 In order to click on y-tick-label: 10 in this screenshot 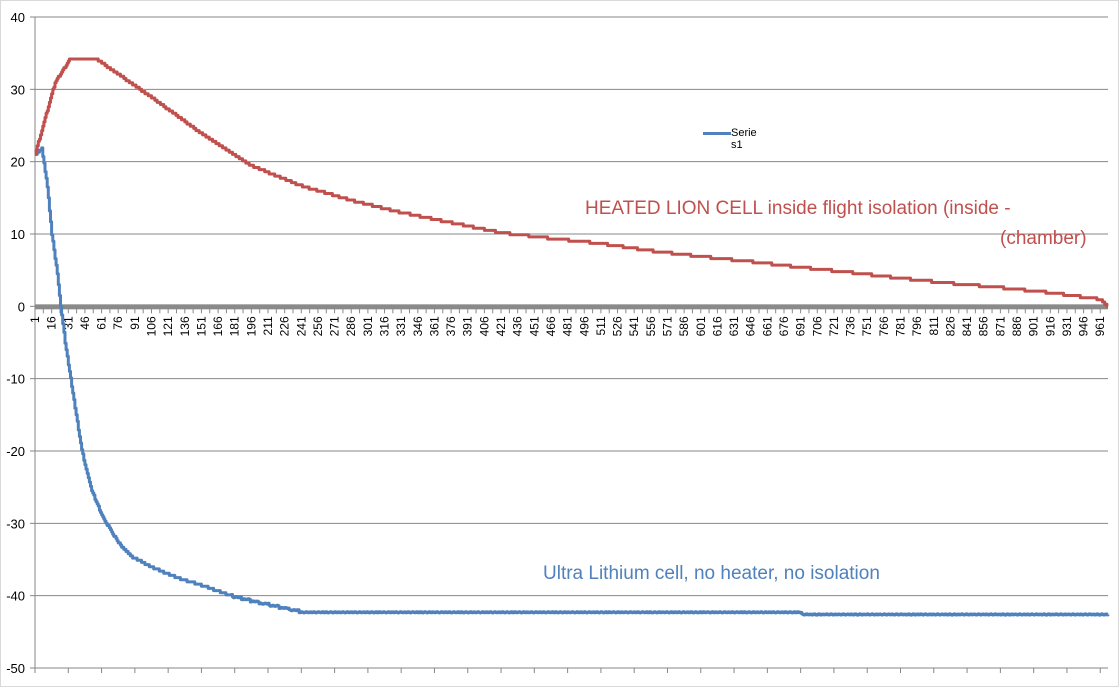, I will do `click(18, 234)`.